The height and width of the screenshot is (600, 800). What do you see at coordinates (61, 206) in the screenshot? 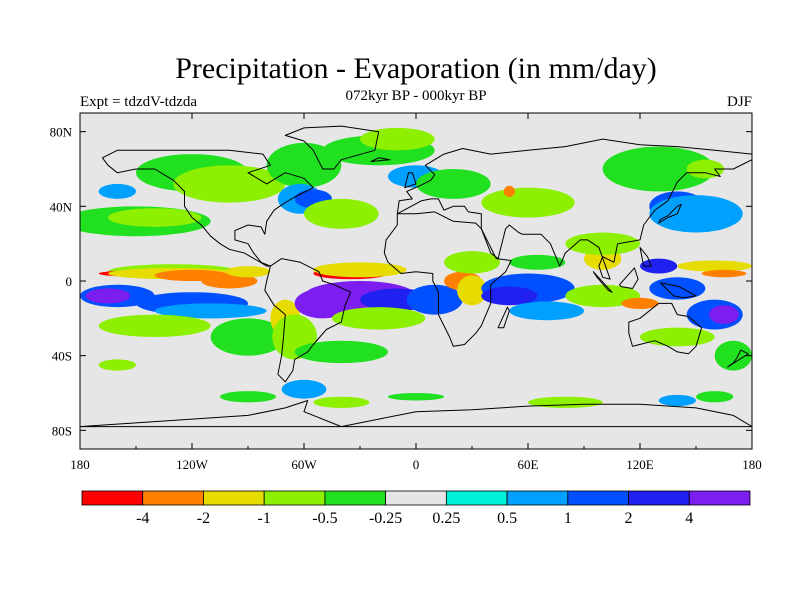
I see `y-tick-label: 40N` at bounding box center [61, 206].